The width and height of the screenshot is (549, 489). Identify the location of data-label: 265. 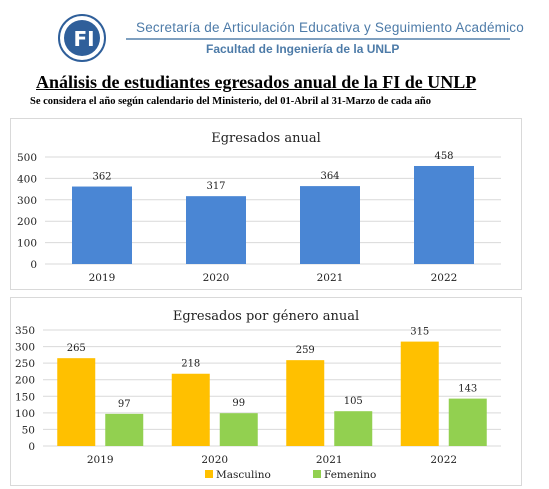
(76, 348).